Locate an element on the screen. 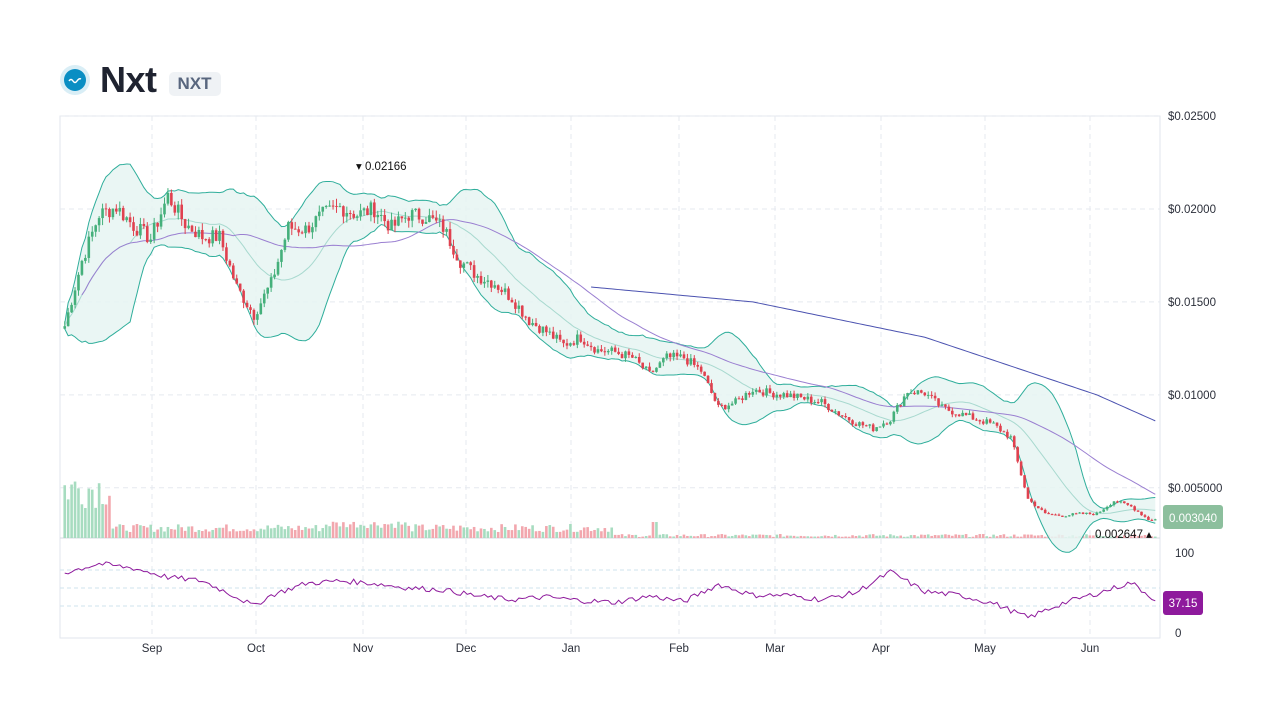  rsi-pane is located at coordinates (610, 590).